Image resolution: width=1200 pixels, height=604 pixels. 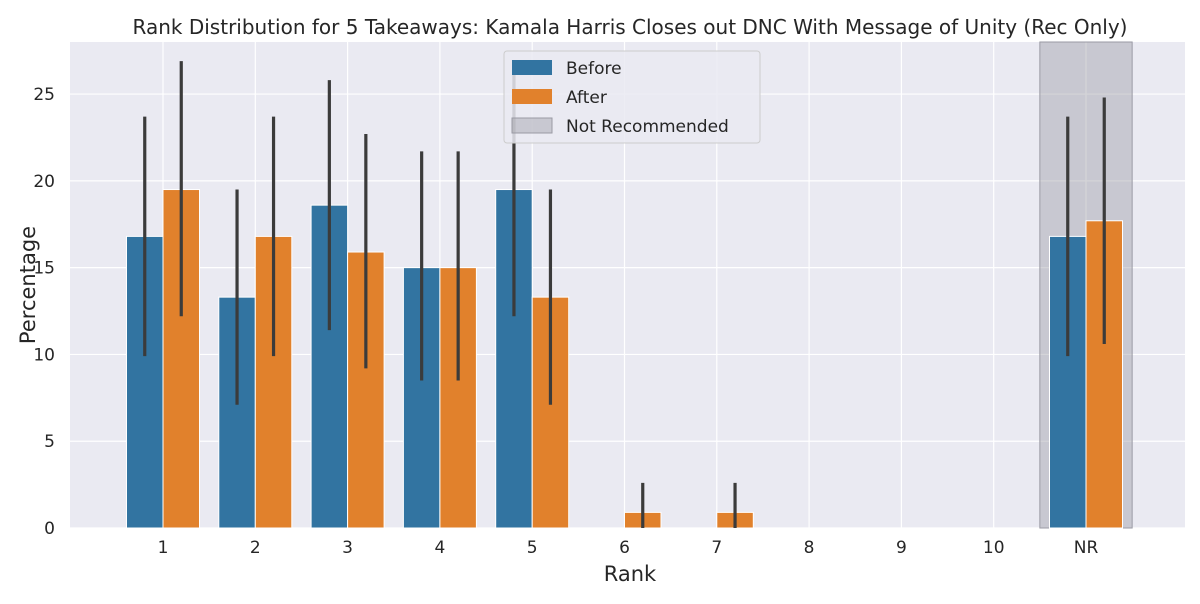 I want to click on legend-label-after: After, so click(x=586, y=98).